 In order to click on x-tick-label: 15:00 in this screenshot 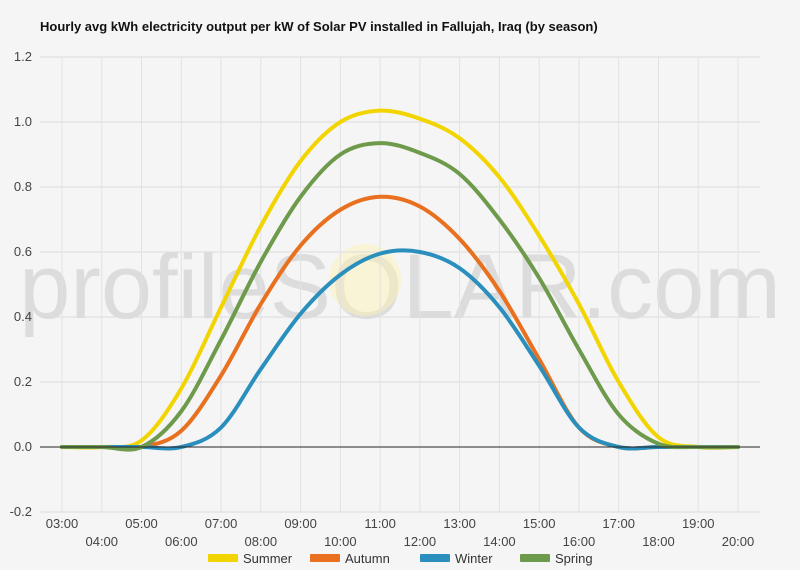, I will do `click(539, 523)`.